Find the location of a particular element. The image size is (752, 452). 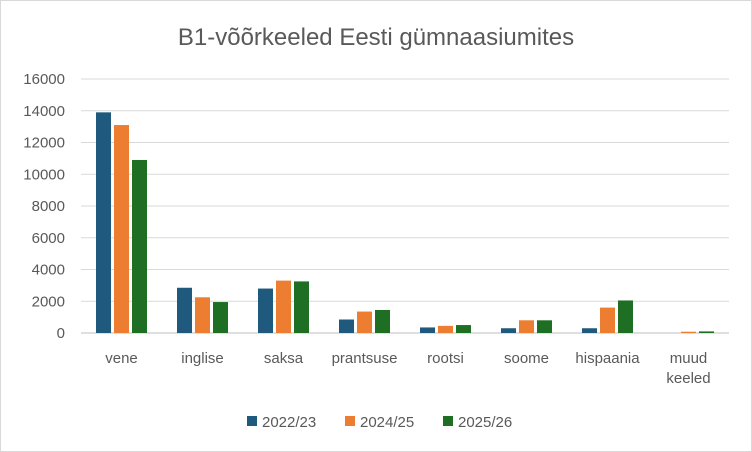

x-category-label: hispaania is located at coordinates (607, 358).